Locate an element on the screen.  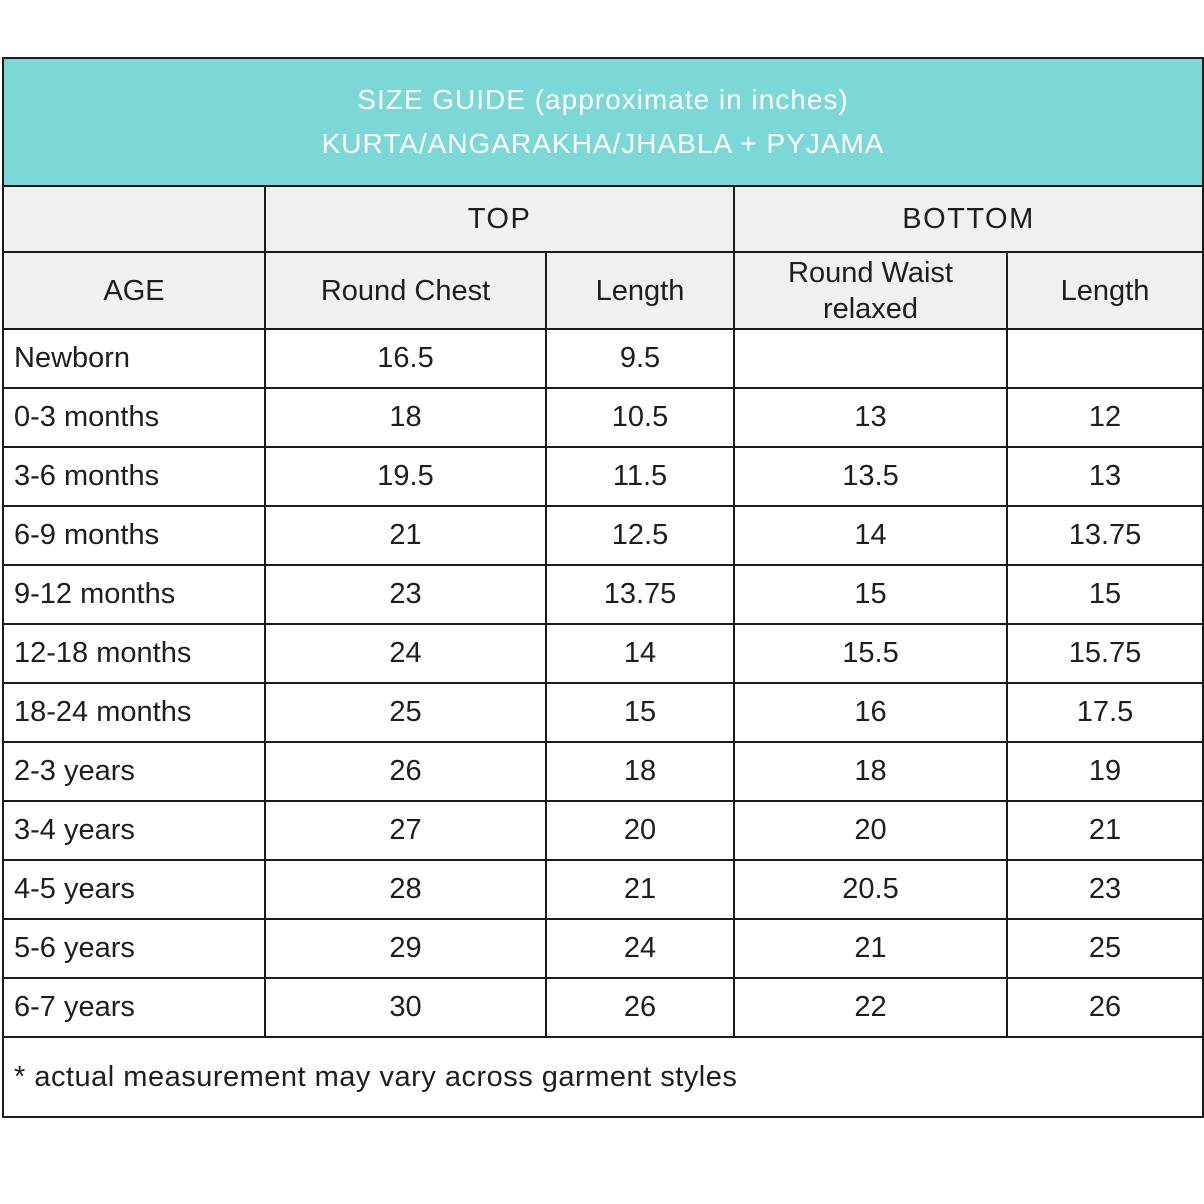
age-cell: 6-7 years is located at coordinates (134, 1007).